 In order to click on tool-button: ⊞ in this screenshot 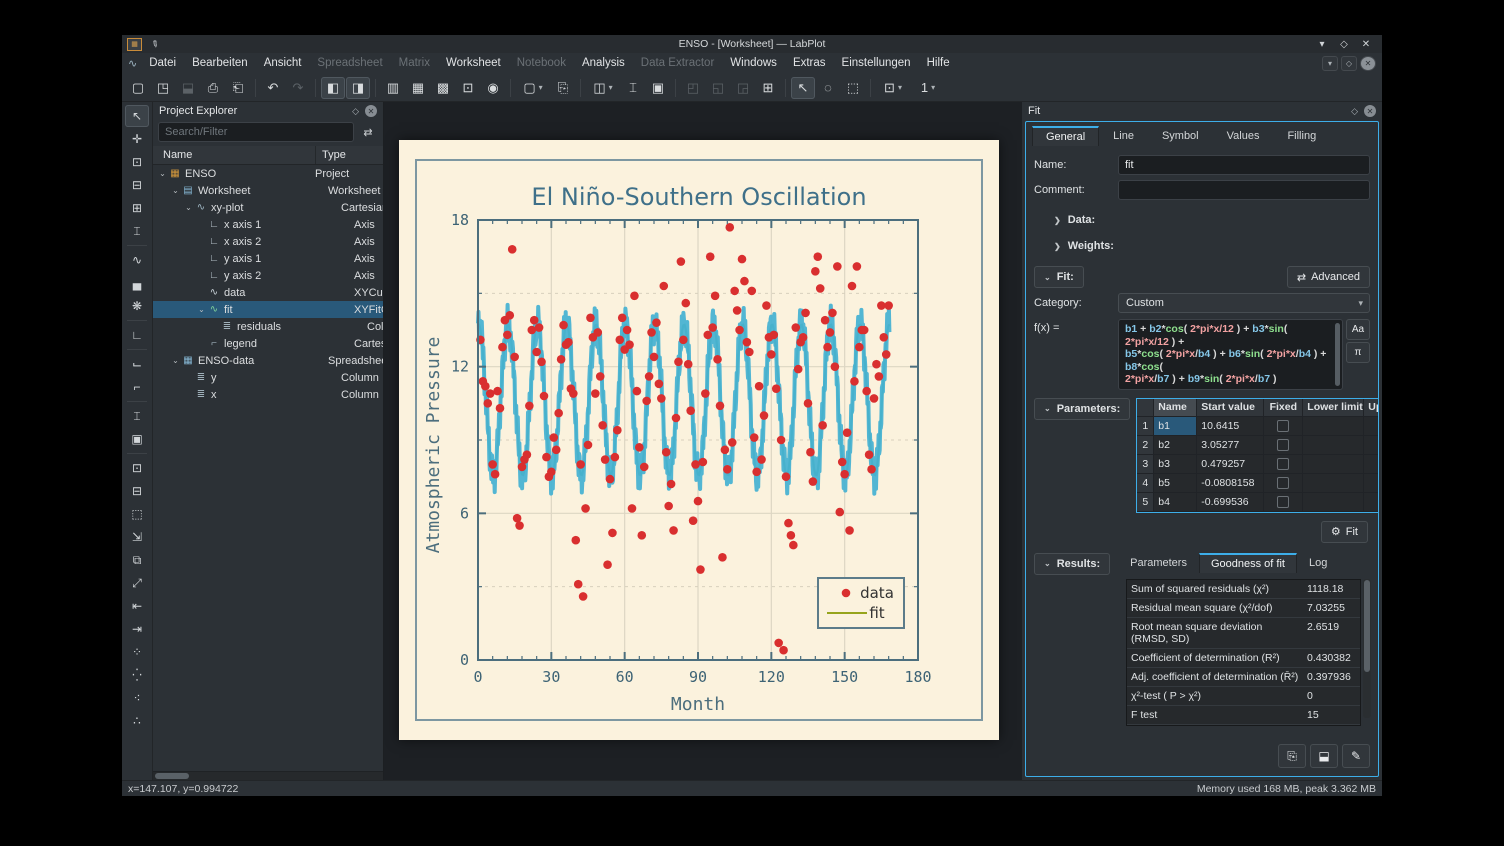, I will do `click(137, 208)`.